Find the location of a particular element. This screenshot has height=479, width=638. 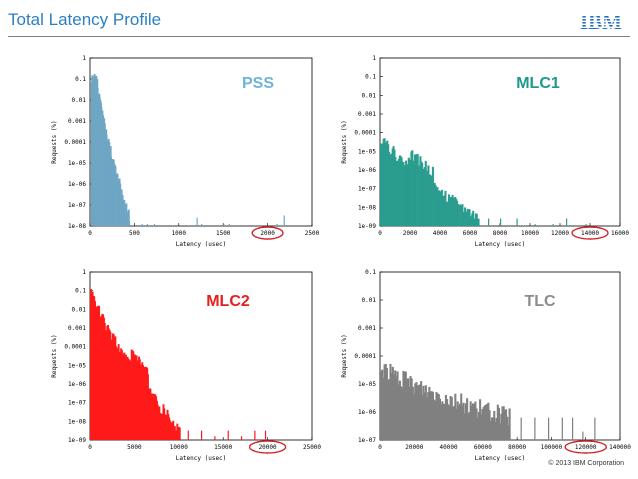

x-tick-label: 25000 is located at coordinates (312, 447).